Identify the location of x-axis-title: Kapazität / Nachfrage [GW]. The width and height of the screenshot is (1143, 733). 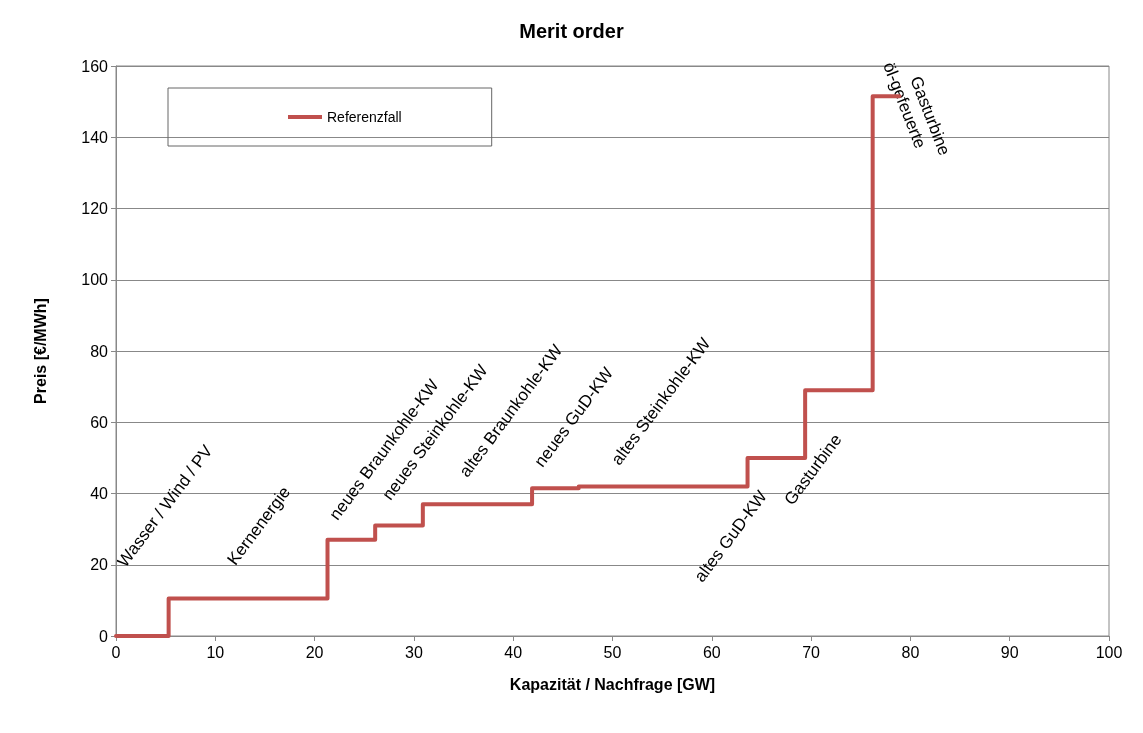
(612, 684).